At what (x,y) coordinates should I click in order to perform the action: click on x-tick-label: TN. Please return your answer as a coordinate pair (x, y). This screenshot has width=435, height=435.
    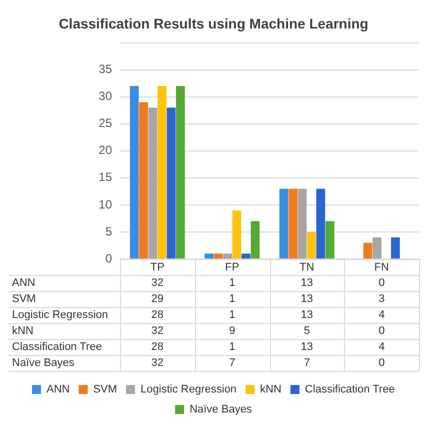
    Looking at the image, I should click on (307, 268).